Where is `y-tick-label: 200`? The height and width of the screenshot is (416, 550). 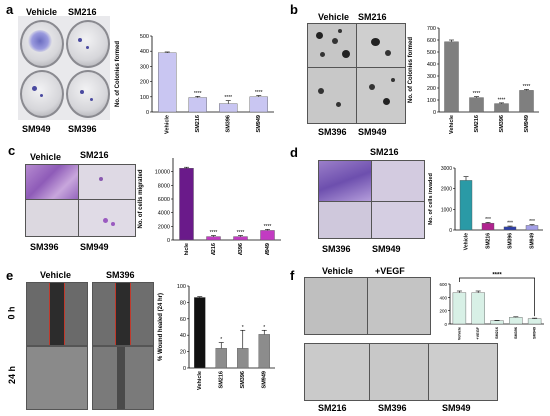
y-tick-label: 200 is located at coordinates (431, 89).